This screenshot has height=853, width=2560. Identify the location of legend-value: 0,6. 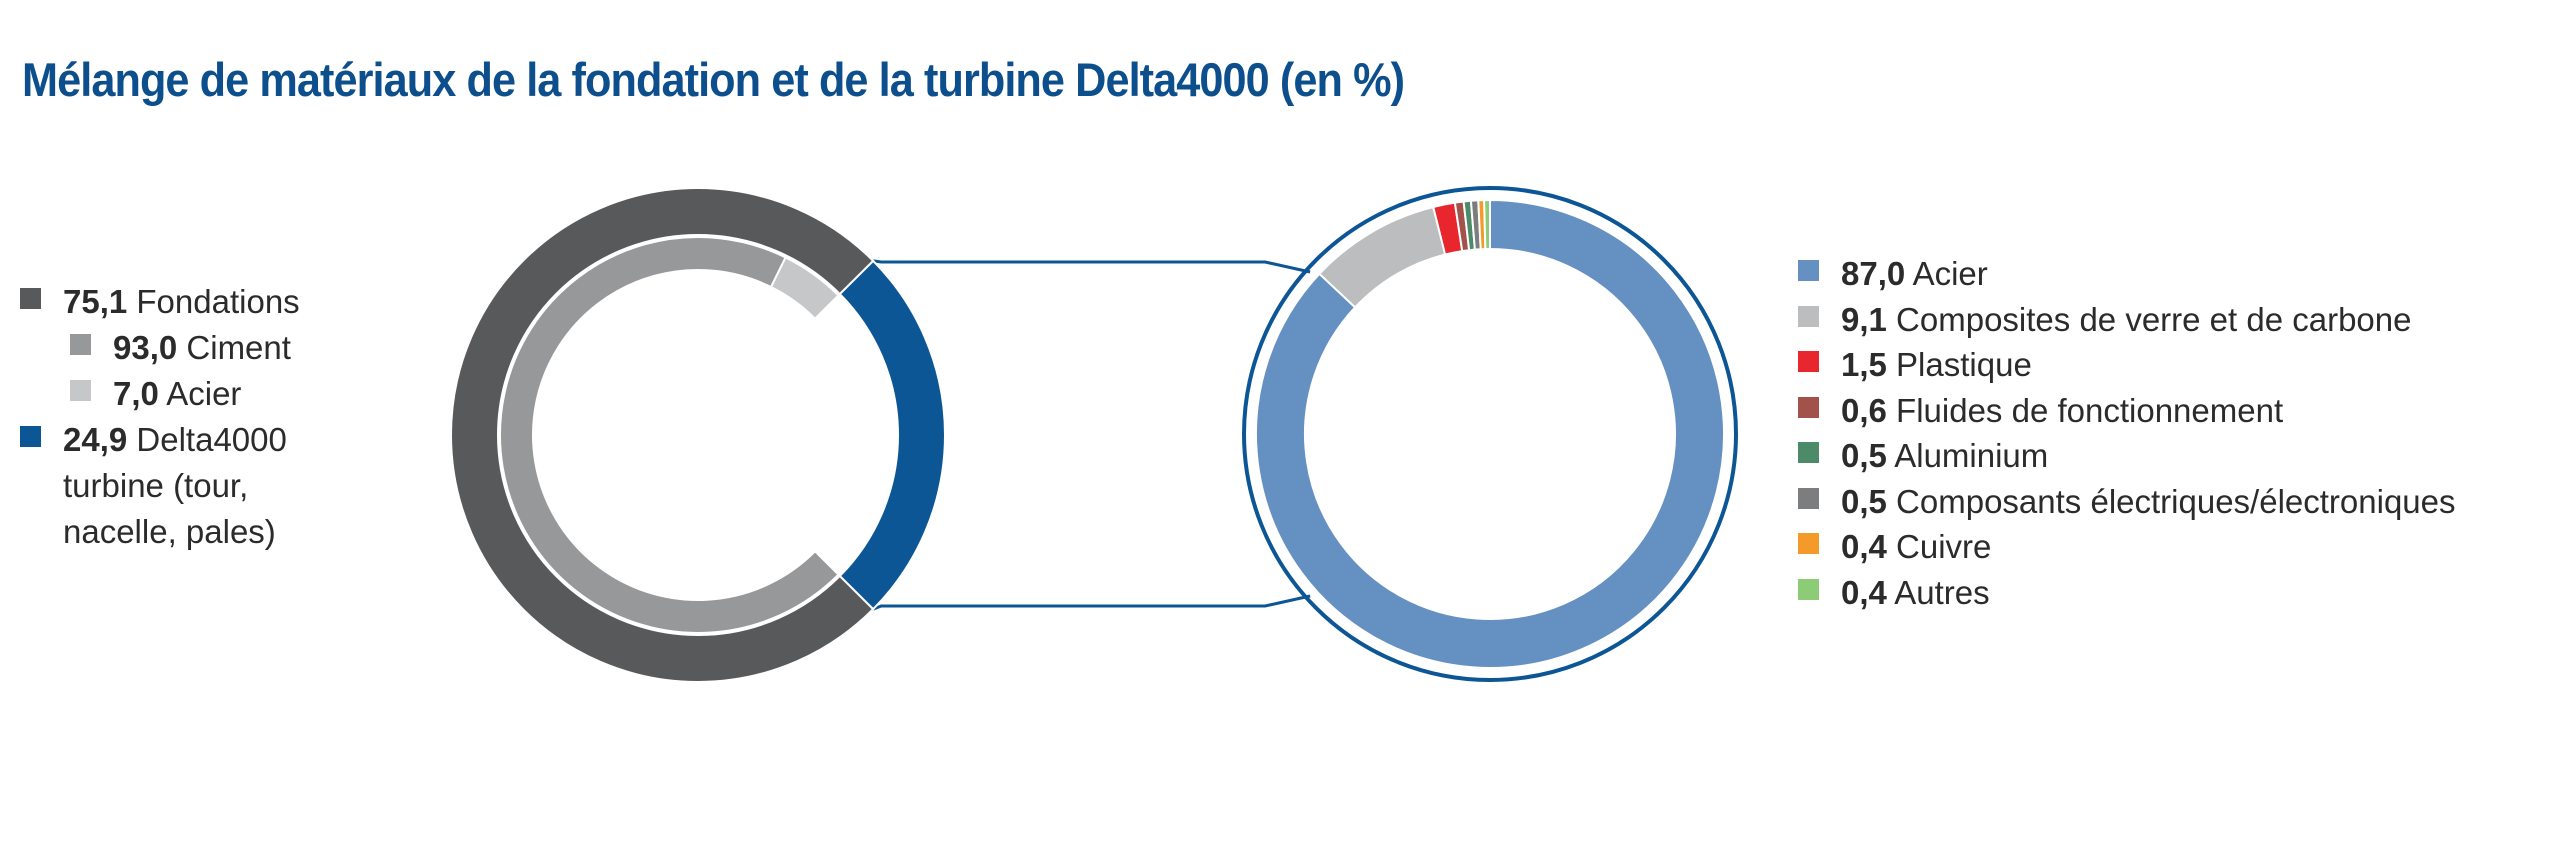
(1864, 410).